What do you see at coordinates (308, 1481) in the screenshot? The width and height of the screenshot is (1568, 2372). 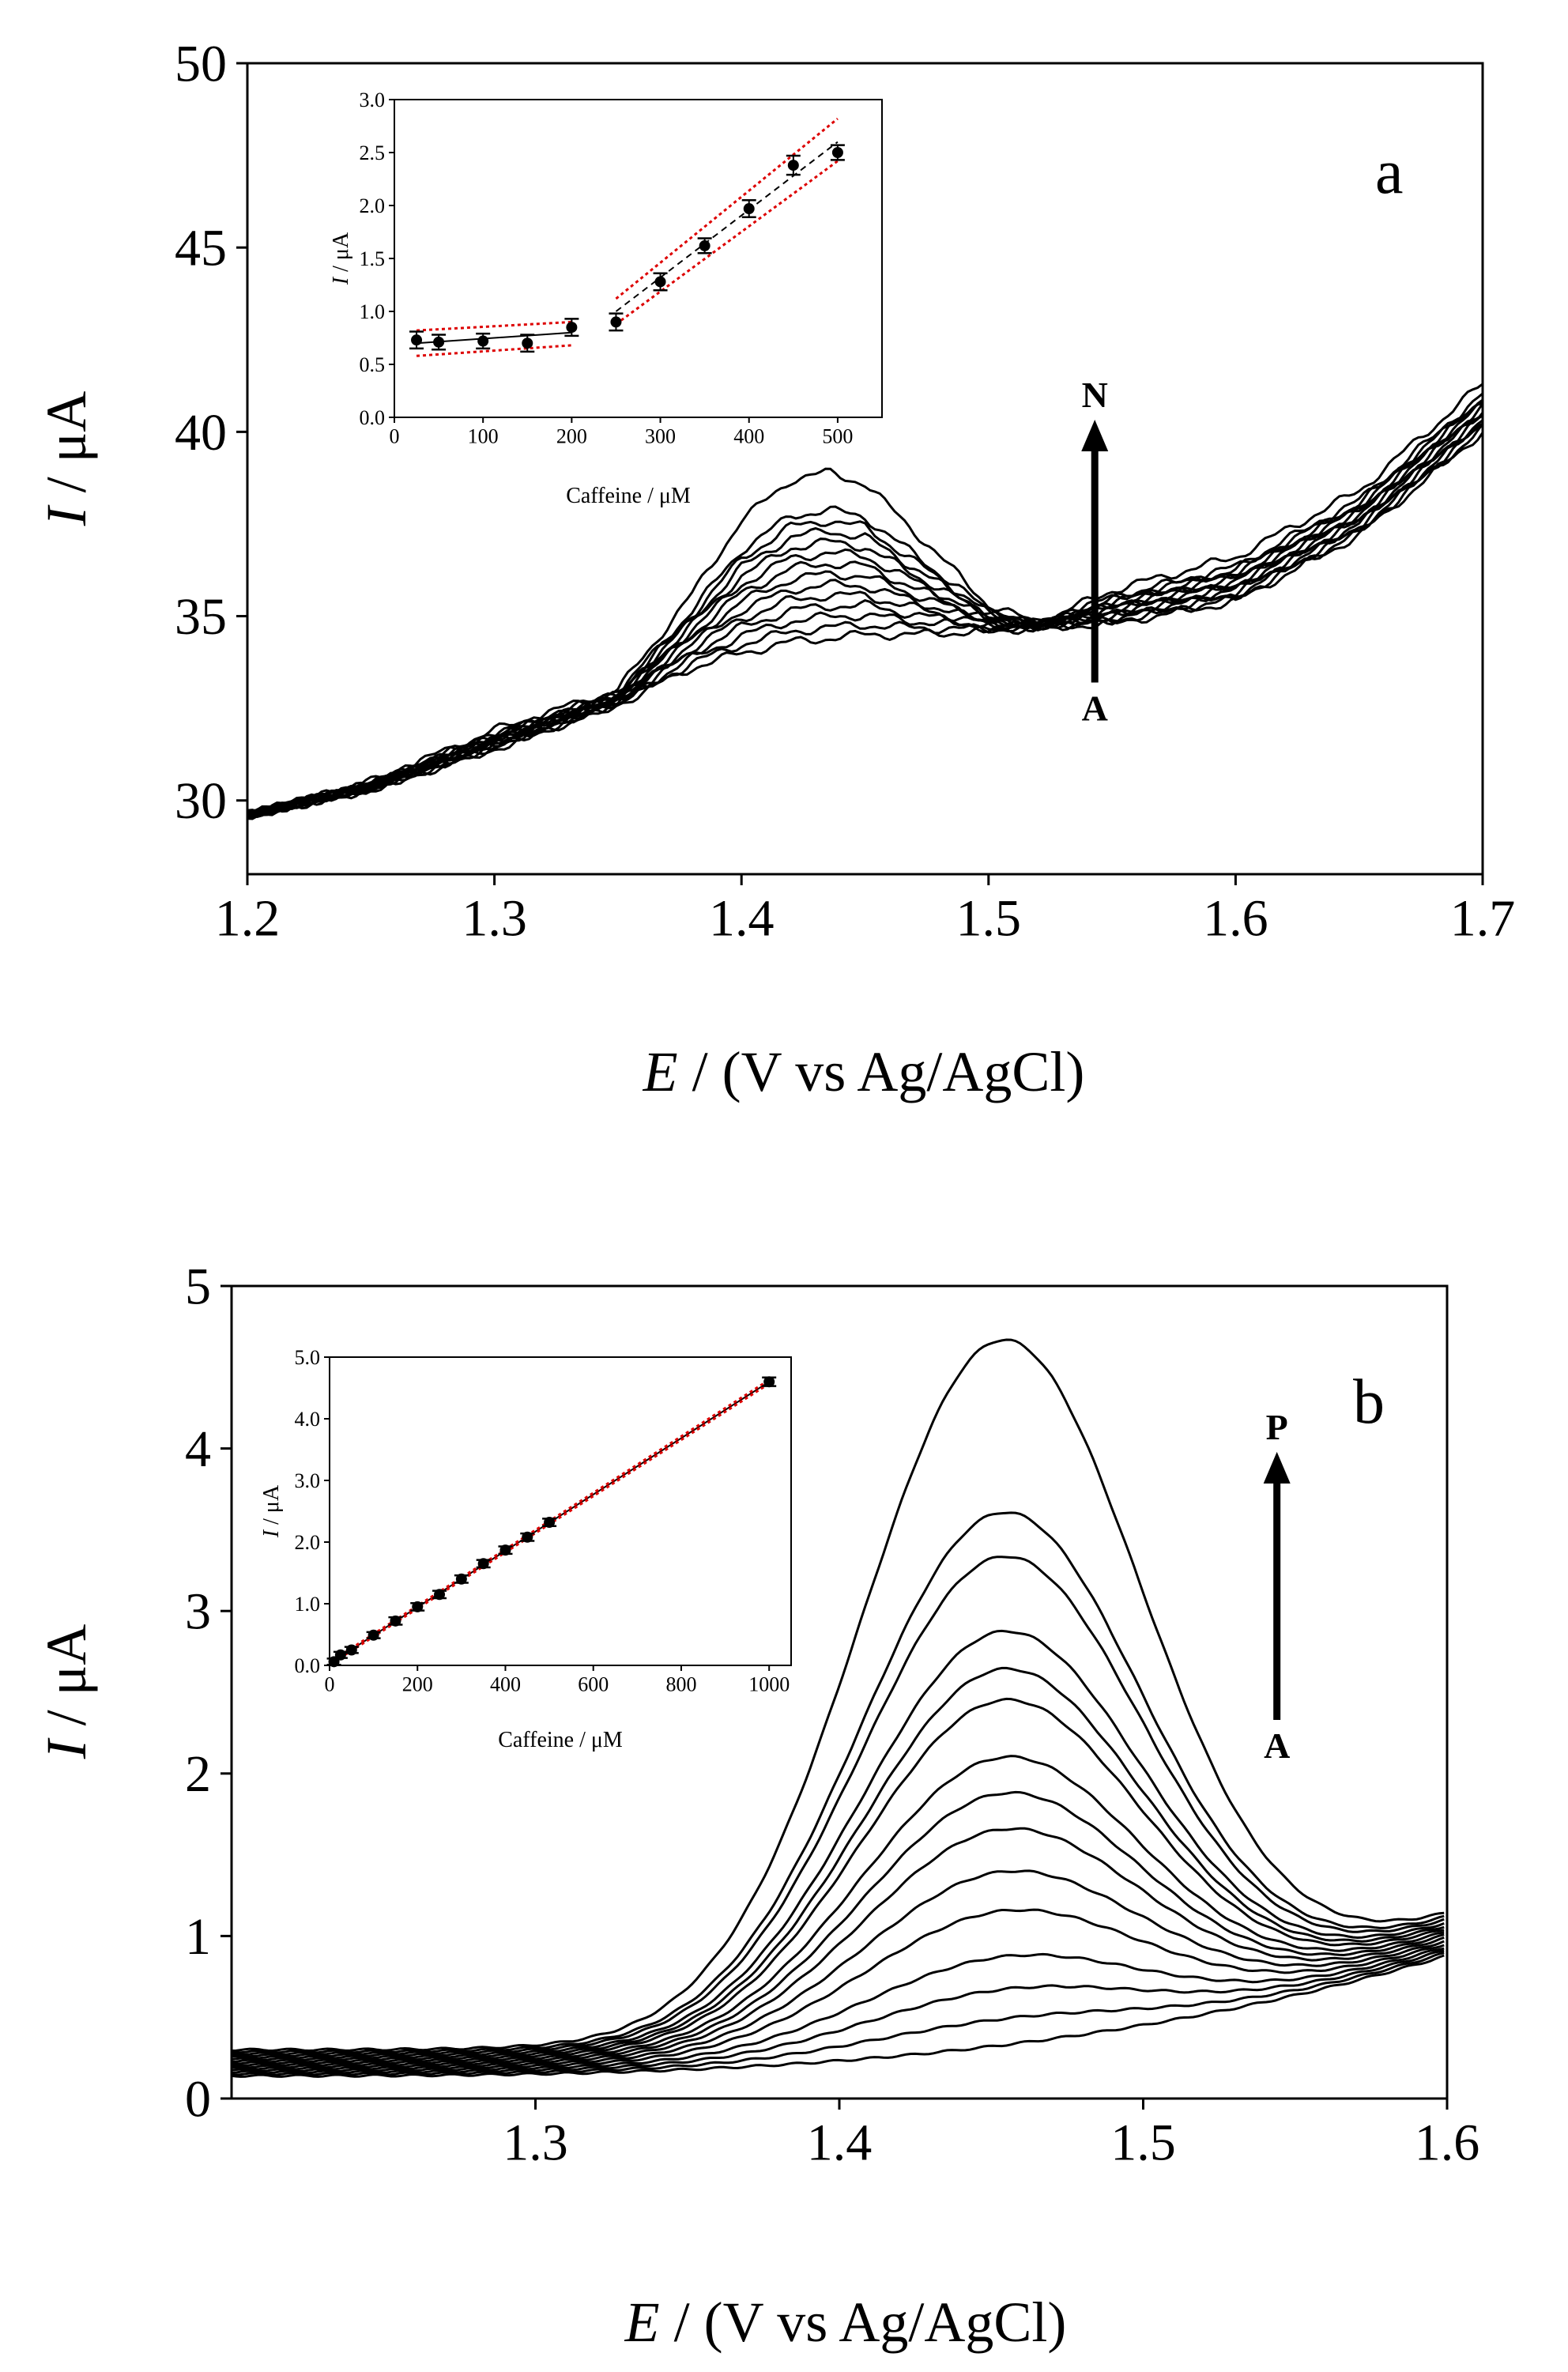 I see `y-tick-label: 3.0` at bounding box center [308, 1481].